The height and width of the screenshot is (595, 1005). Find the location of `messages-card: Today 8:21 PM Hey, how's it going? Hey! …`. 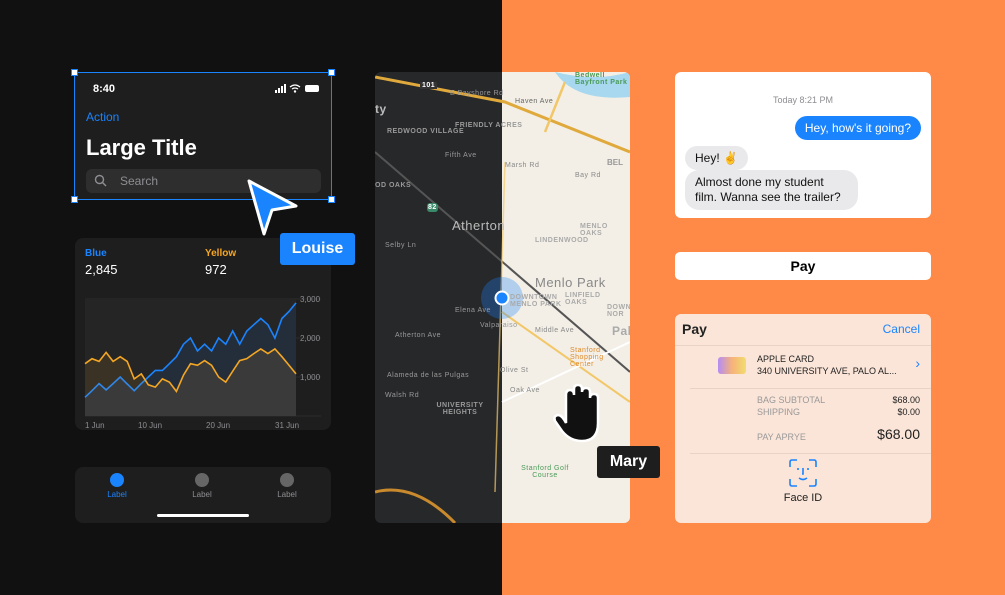

messages-card: Today 8:21 PM Hey, how's it going? Hey! … is located at coordinates (803, 145).